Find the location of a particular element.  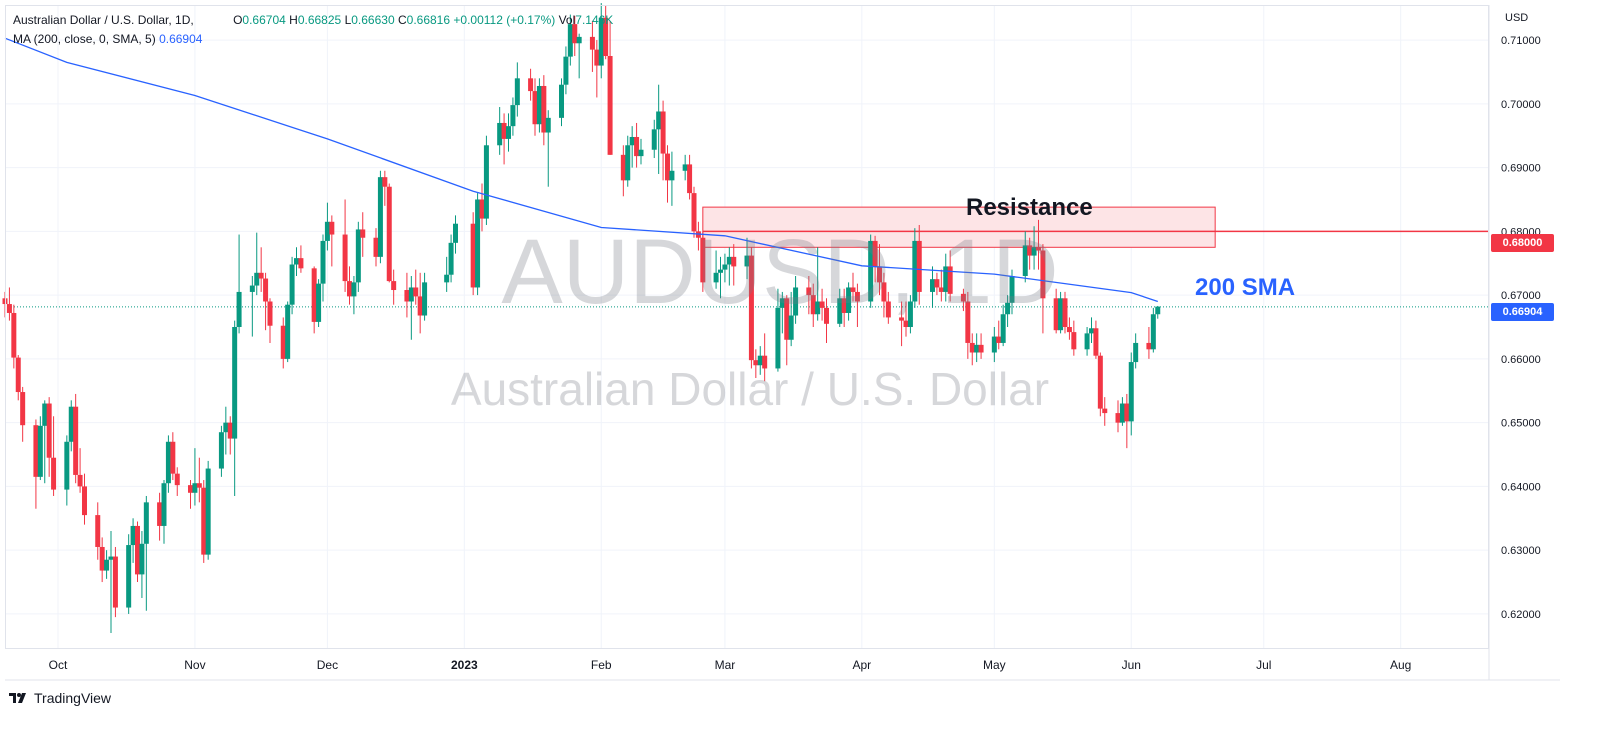

y-tick-label: 0.67000 is located at coordinates (1521, 296).